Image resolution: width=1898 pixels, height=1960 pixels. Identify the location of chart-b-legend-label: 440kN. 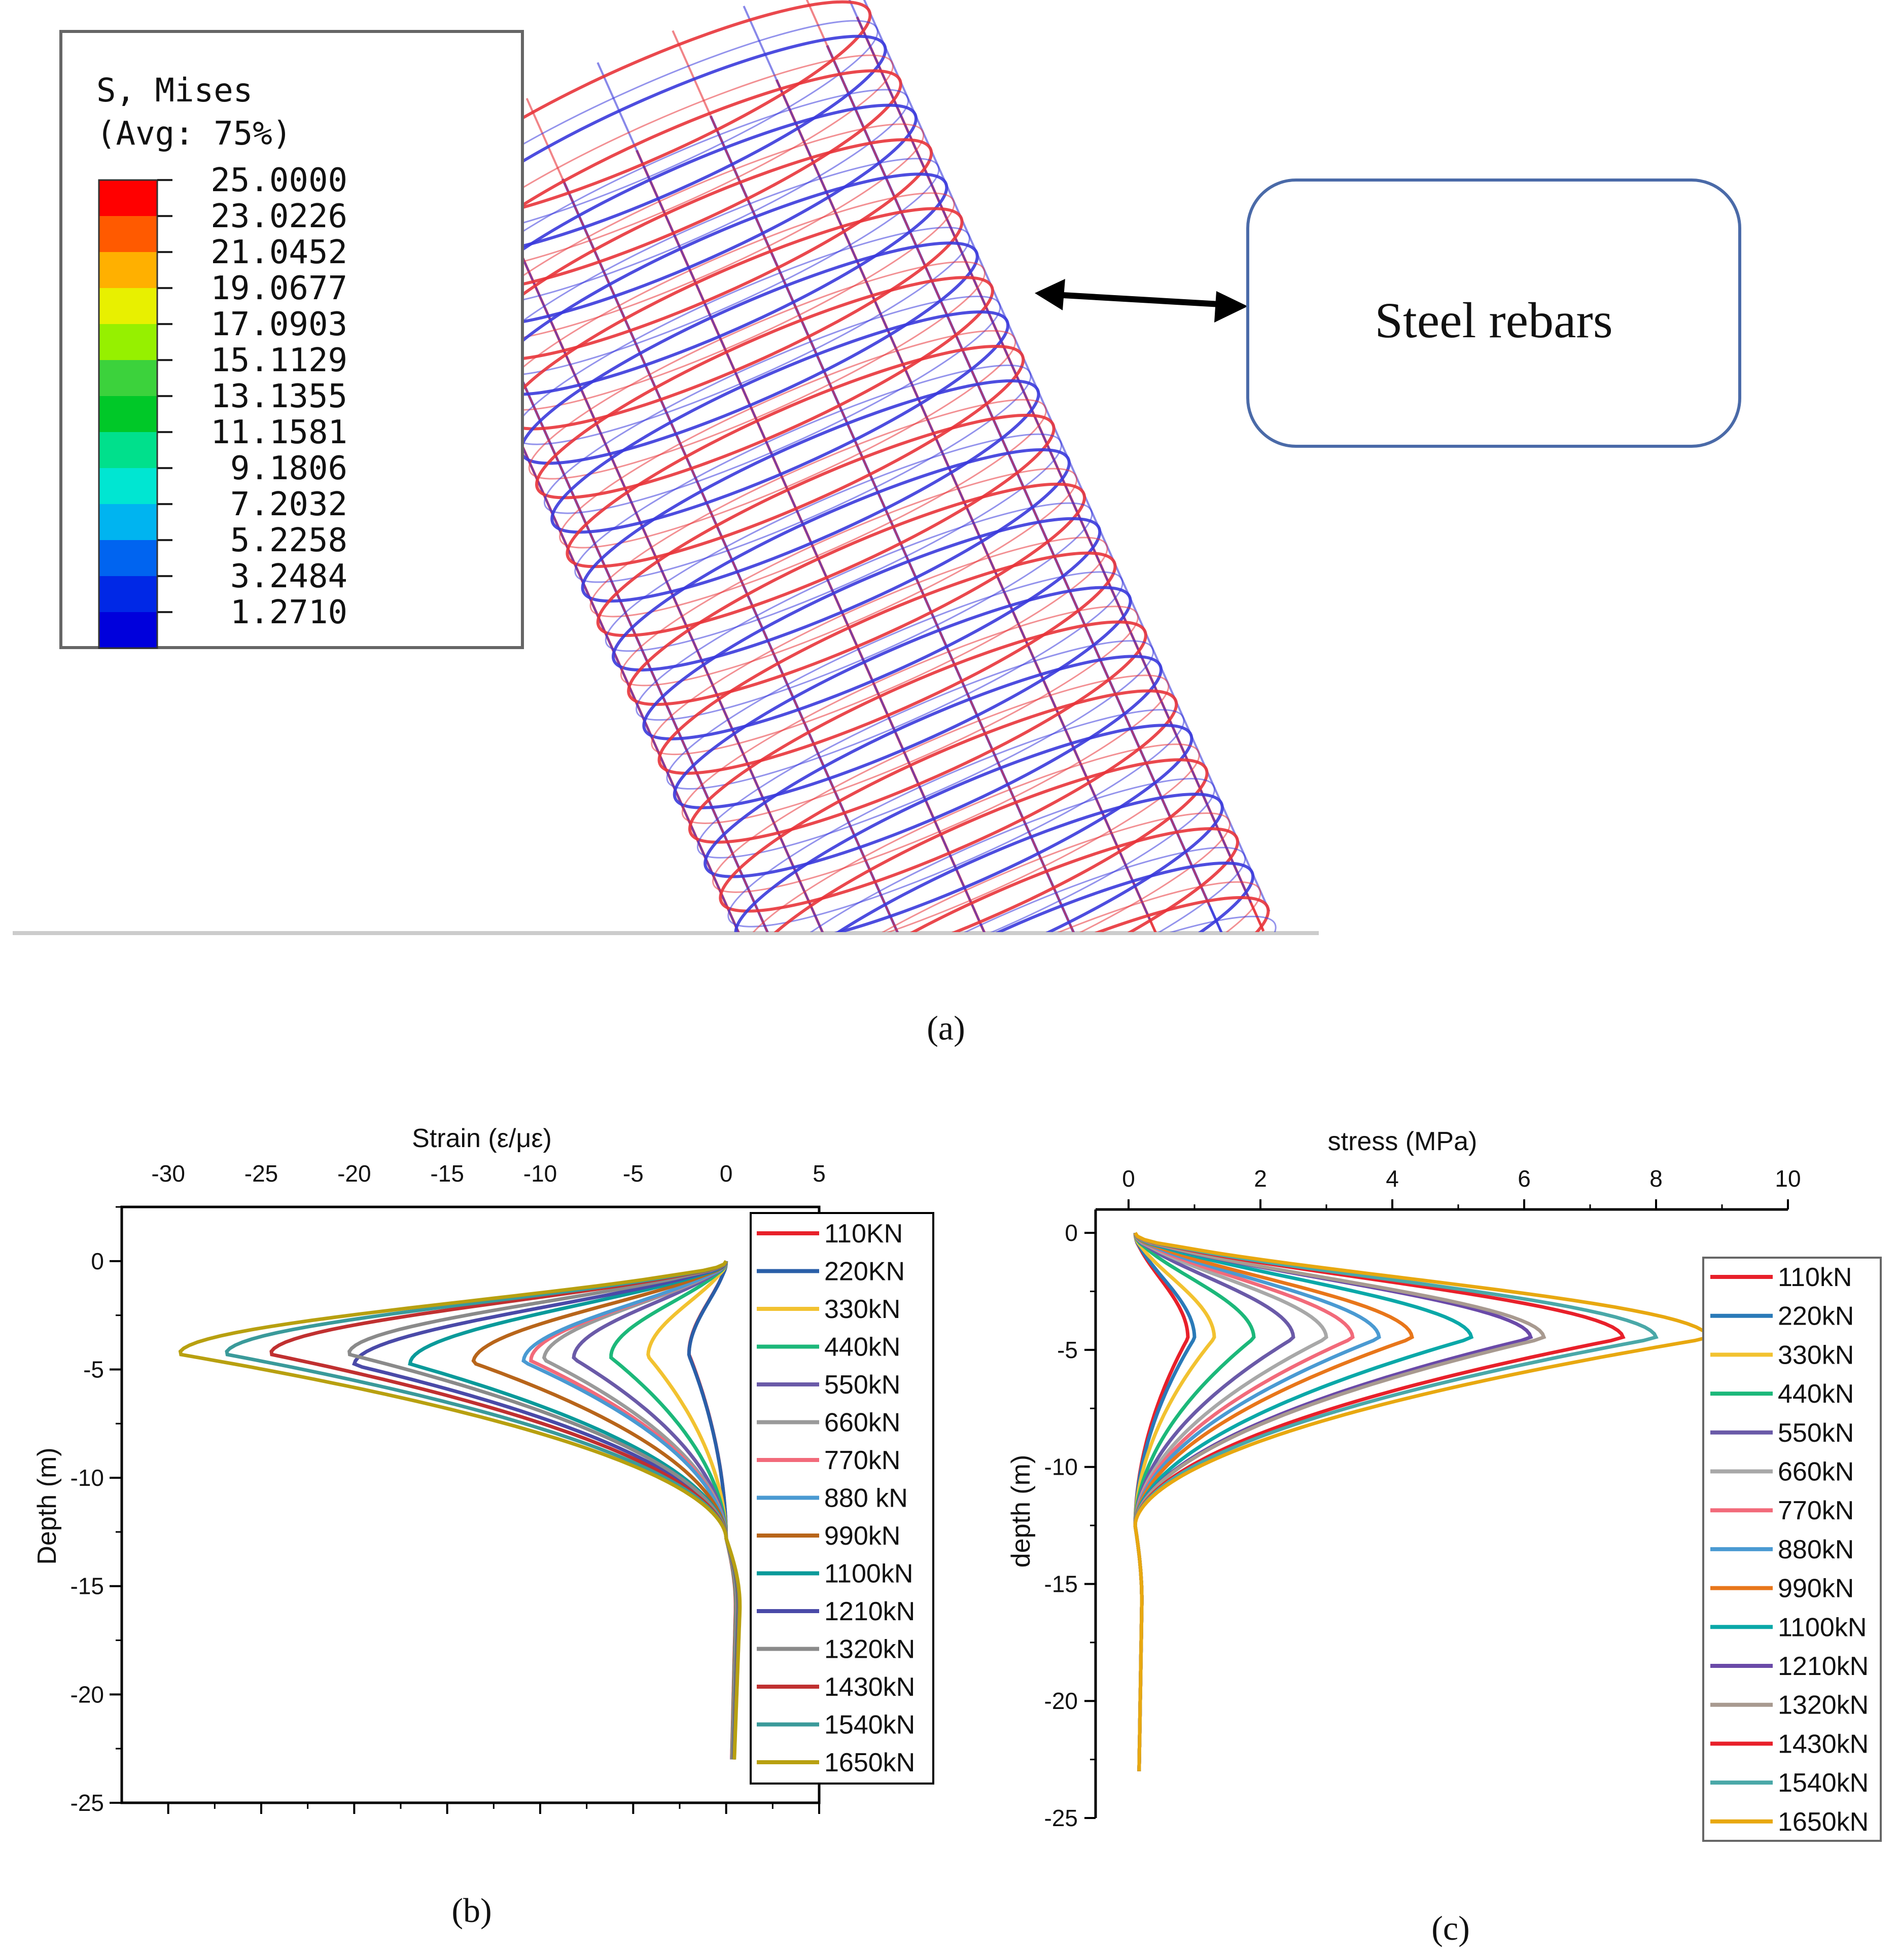
(862, 1347).